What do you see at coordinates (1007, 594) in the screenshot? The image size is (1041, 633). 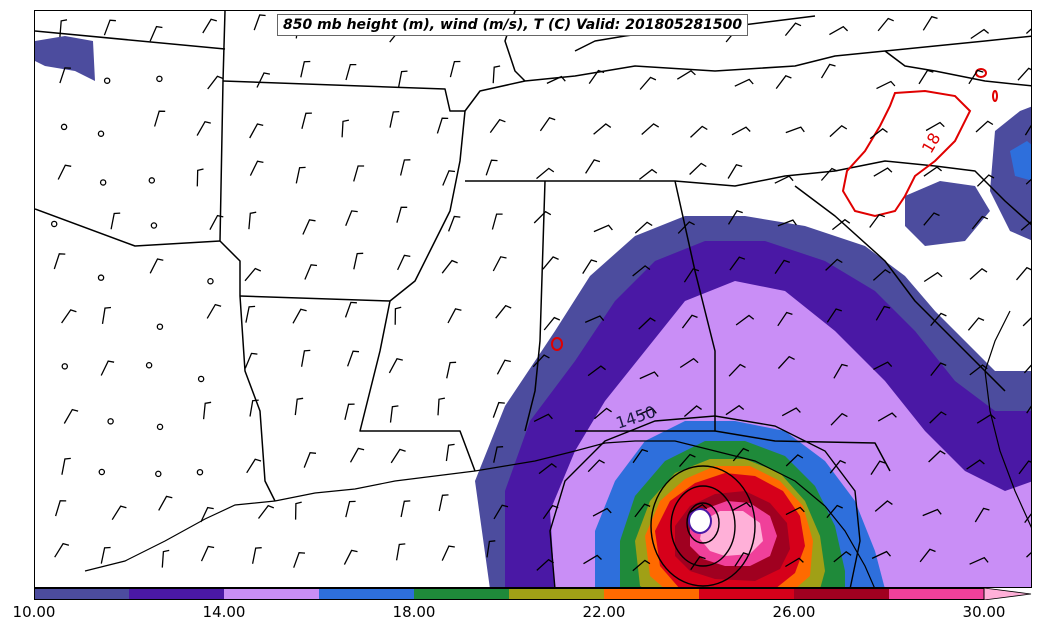 I see `colorbar-extend-arrow` at bounding box center [1007, 594].